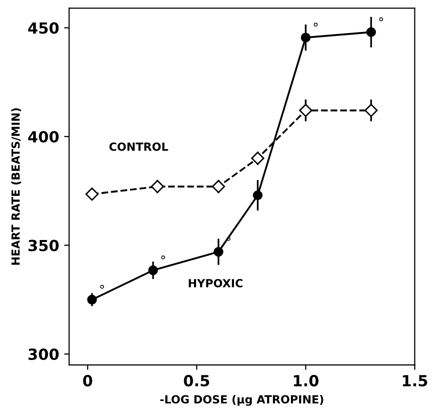 The image size is (432, 410). I want to click on y-tick-label: 350, so click(43, 246).